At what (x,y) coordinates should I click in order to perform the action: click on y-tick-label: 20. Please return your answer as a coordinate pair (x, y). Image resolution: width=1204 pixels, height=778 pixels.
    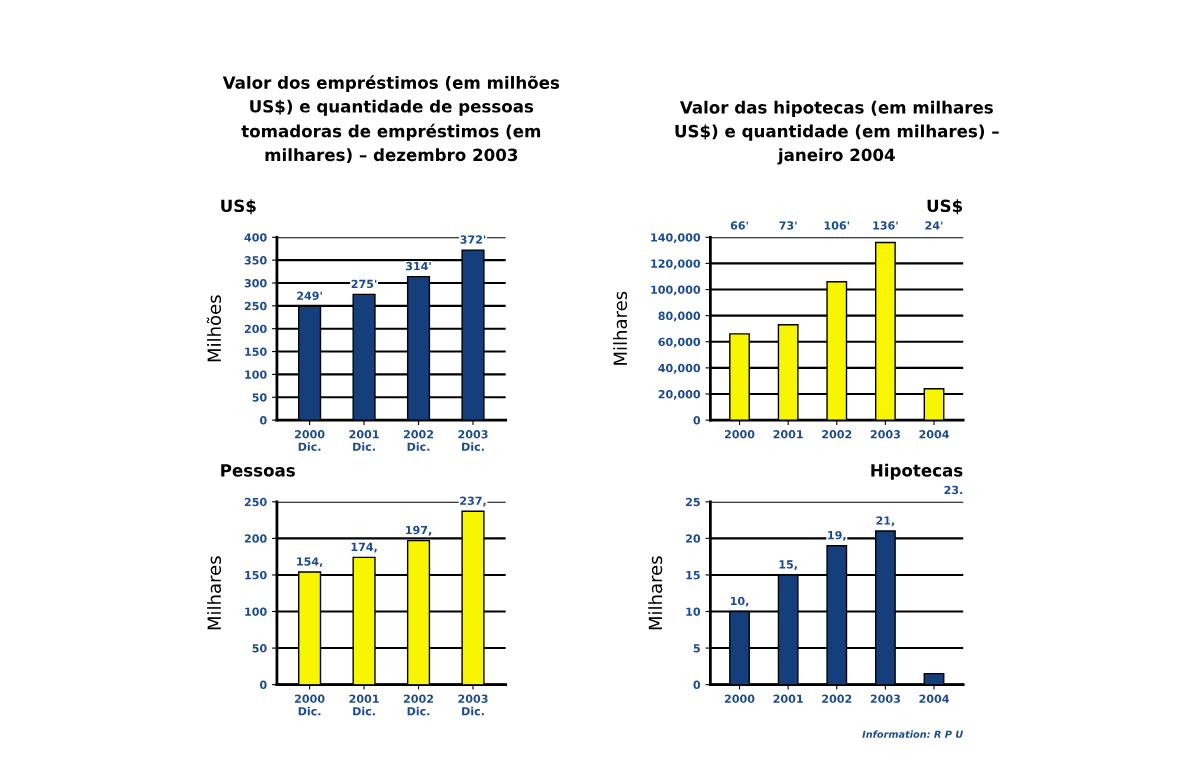
    Looking at the image, I should click on (693, 538).